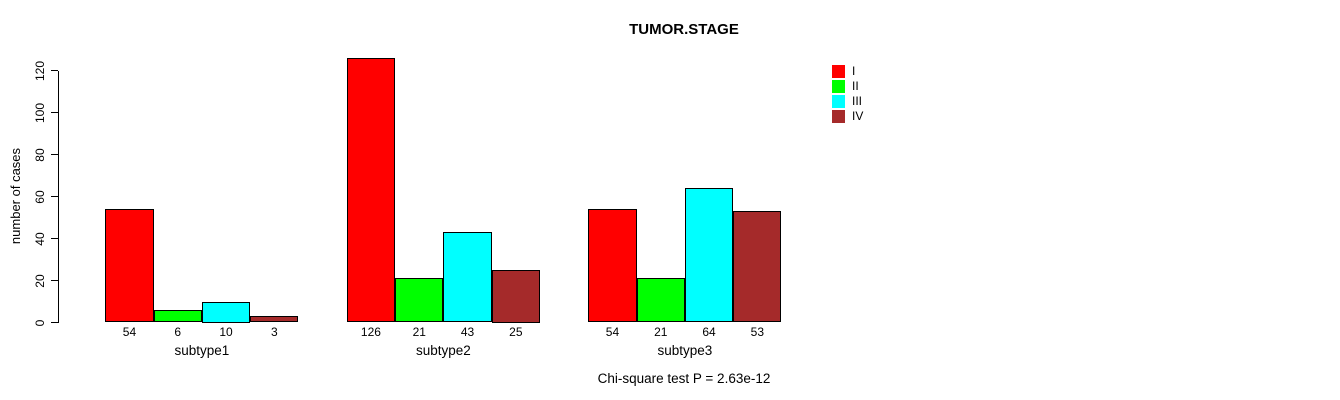 Image resolution: width=1340 pixels, height=400 pixels. I want to click on group-label-subtype1: subtype1, so click(202, 350).